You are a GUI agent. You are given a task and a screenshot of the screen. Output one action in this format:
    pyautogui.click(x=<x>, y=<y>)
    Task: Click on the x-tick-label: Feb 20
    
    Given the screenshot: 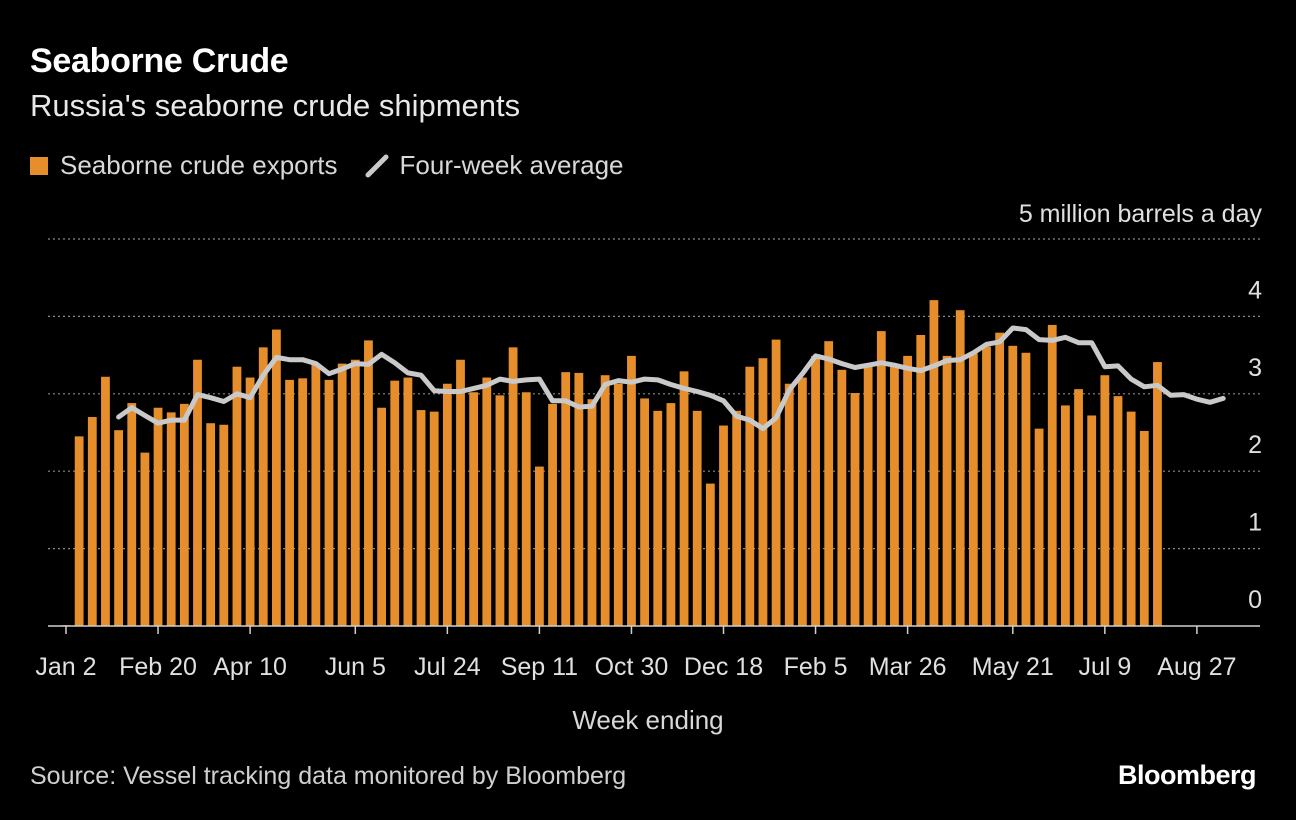 What is the action you would take?
    pyautogui.click(x=158, y=667)
    